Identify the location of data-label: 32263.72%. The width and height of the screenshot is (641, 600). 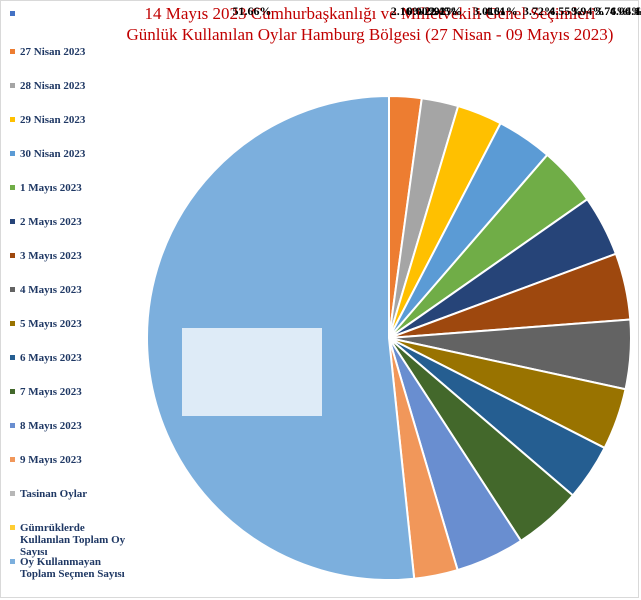
(539, 9).